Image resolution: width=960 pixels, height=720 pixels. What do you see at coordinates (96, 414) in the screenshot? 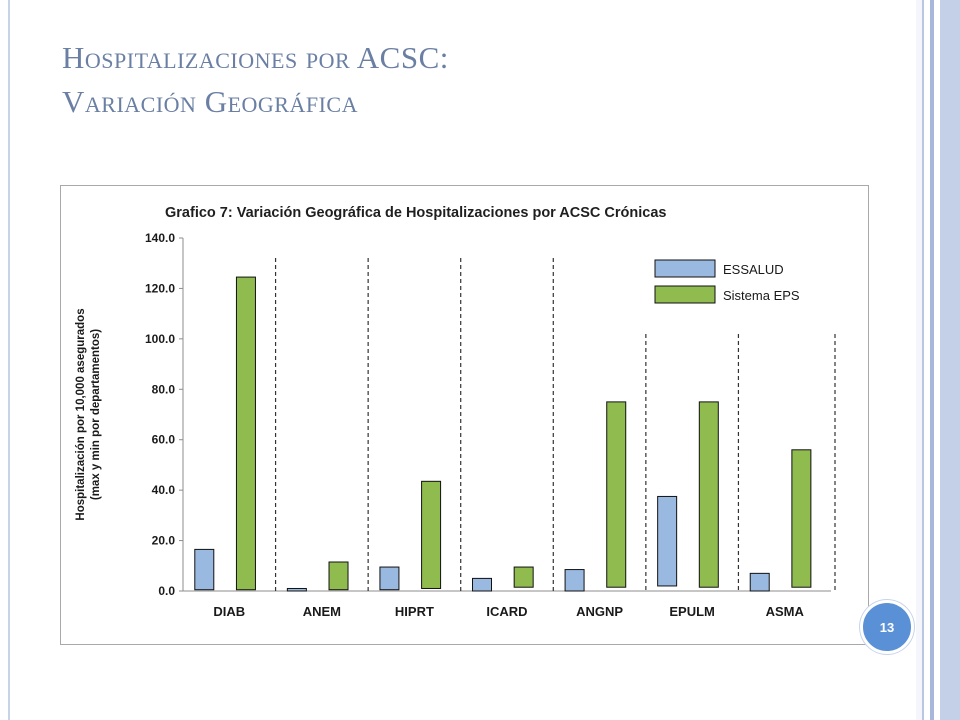
I see `y-axis-label-line2: (max y min por departamentos)` at bounding box center [96, 414].